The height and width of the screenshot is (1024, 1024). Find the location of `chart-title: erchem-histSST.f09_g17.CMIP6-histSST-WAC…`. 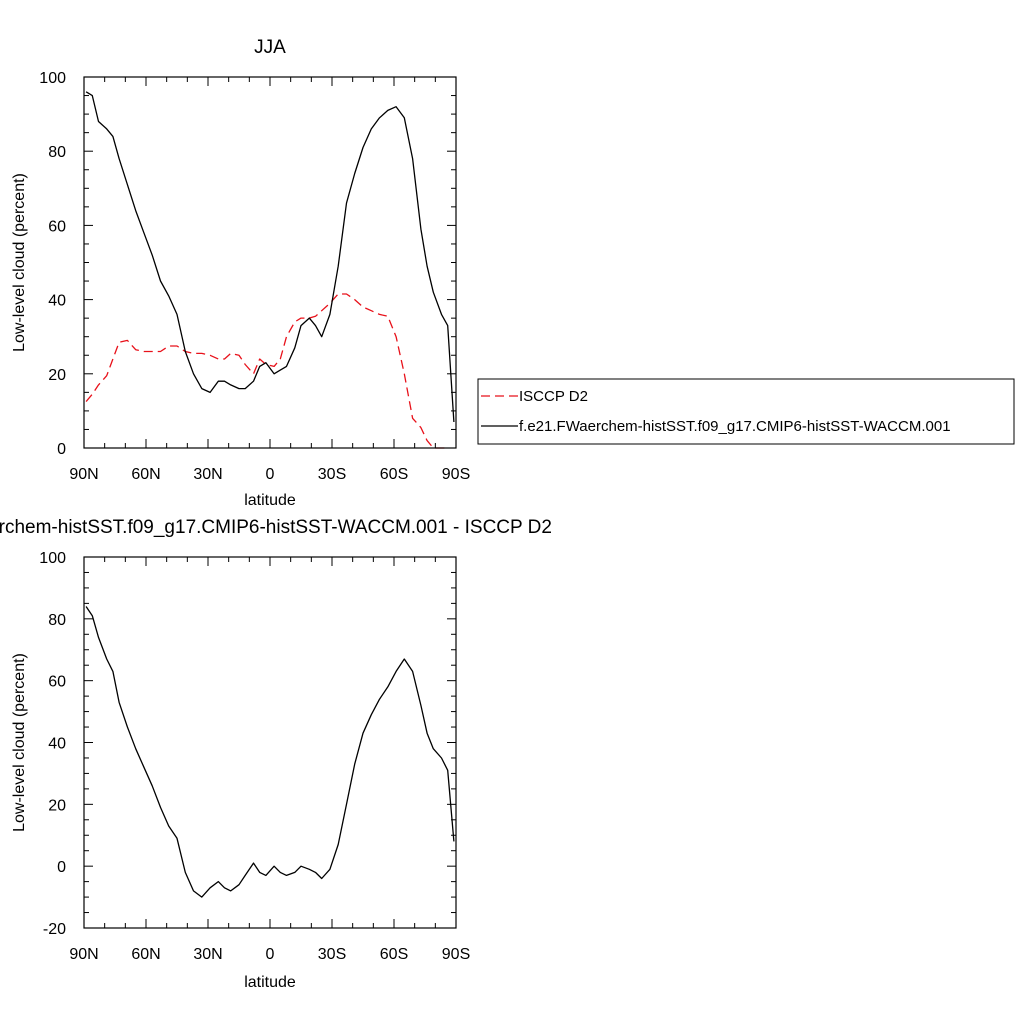

chart-title: erchem-histSST.f09_g17.CMIP6-histSST-WAC… is located at coordinates (276, 527).